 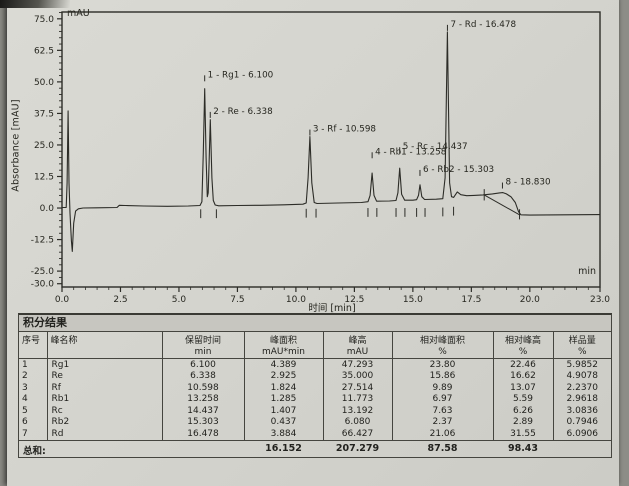 What do you see at coordinates (283, 376) in the screenshot?
I see `table-cell: 2.925` at bounding box center [283, 376].